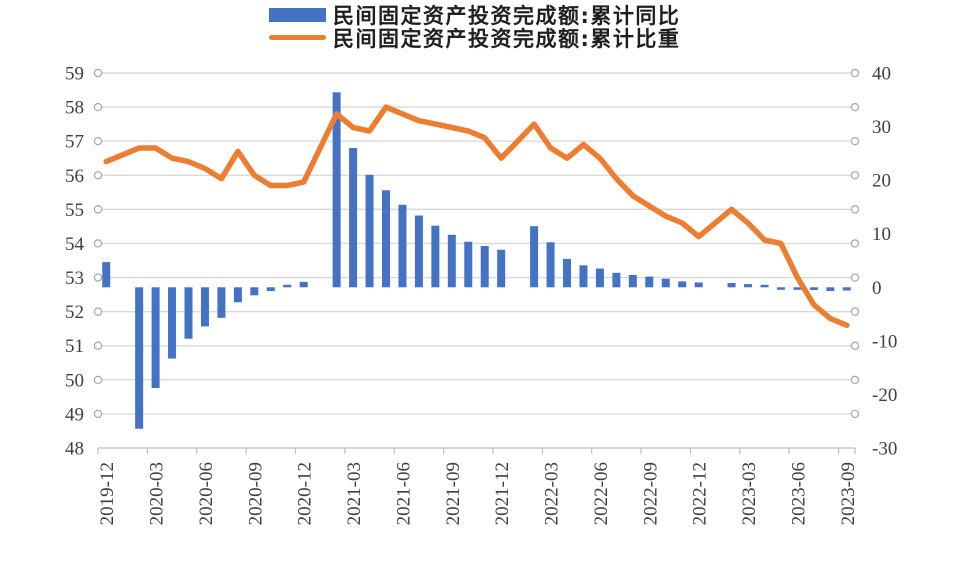  What do you see at coordinates (297, 37) in the screenshot?
I see `legend-line-swatch` at bounding box center [297, 37].